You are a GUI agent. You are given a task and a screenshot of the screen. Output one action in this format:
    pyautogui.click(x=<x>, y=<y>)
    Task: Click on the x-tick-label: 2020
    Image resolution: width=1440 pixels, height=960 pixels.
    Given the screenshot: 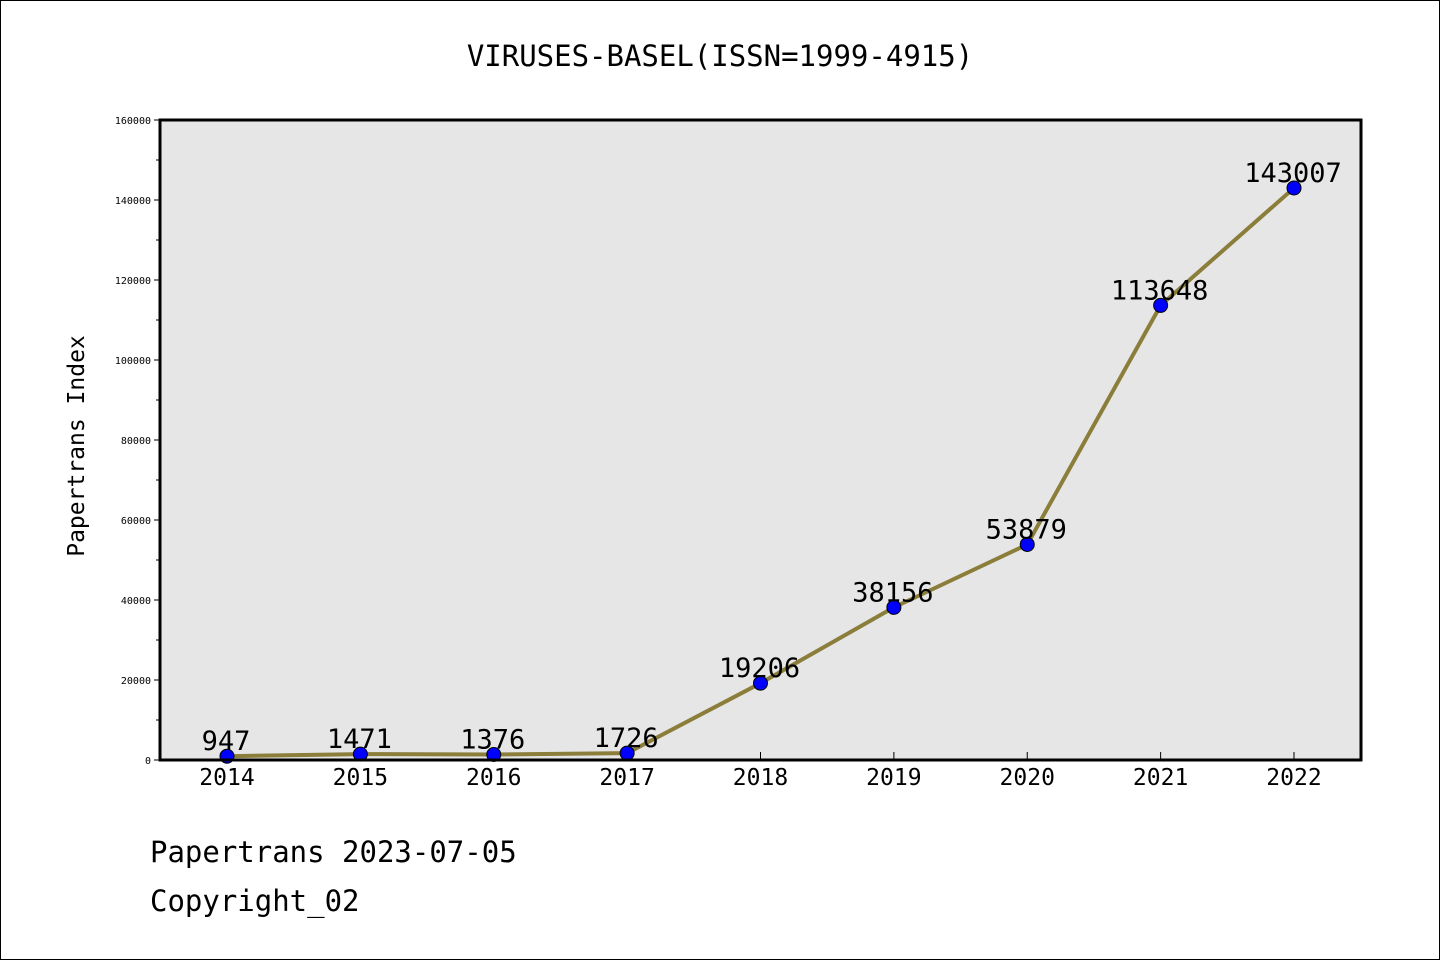 What is the action you would take?
    pyautogui.click(x=1027, y=778)
    